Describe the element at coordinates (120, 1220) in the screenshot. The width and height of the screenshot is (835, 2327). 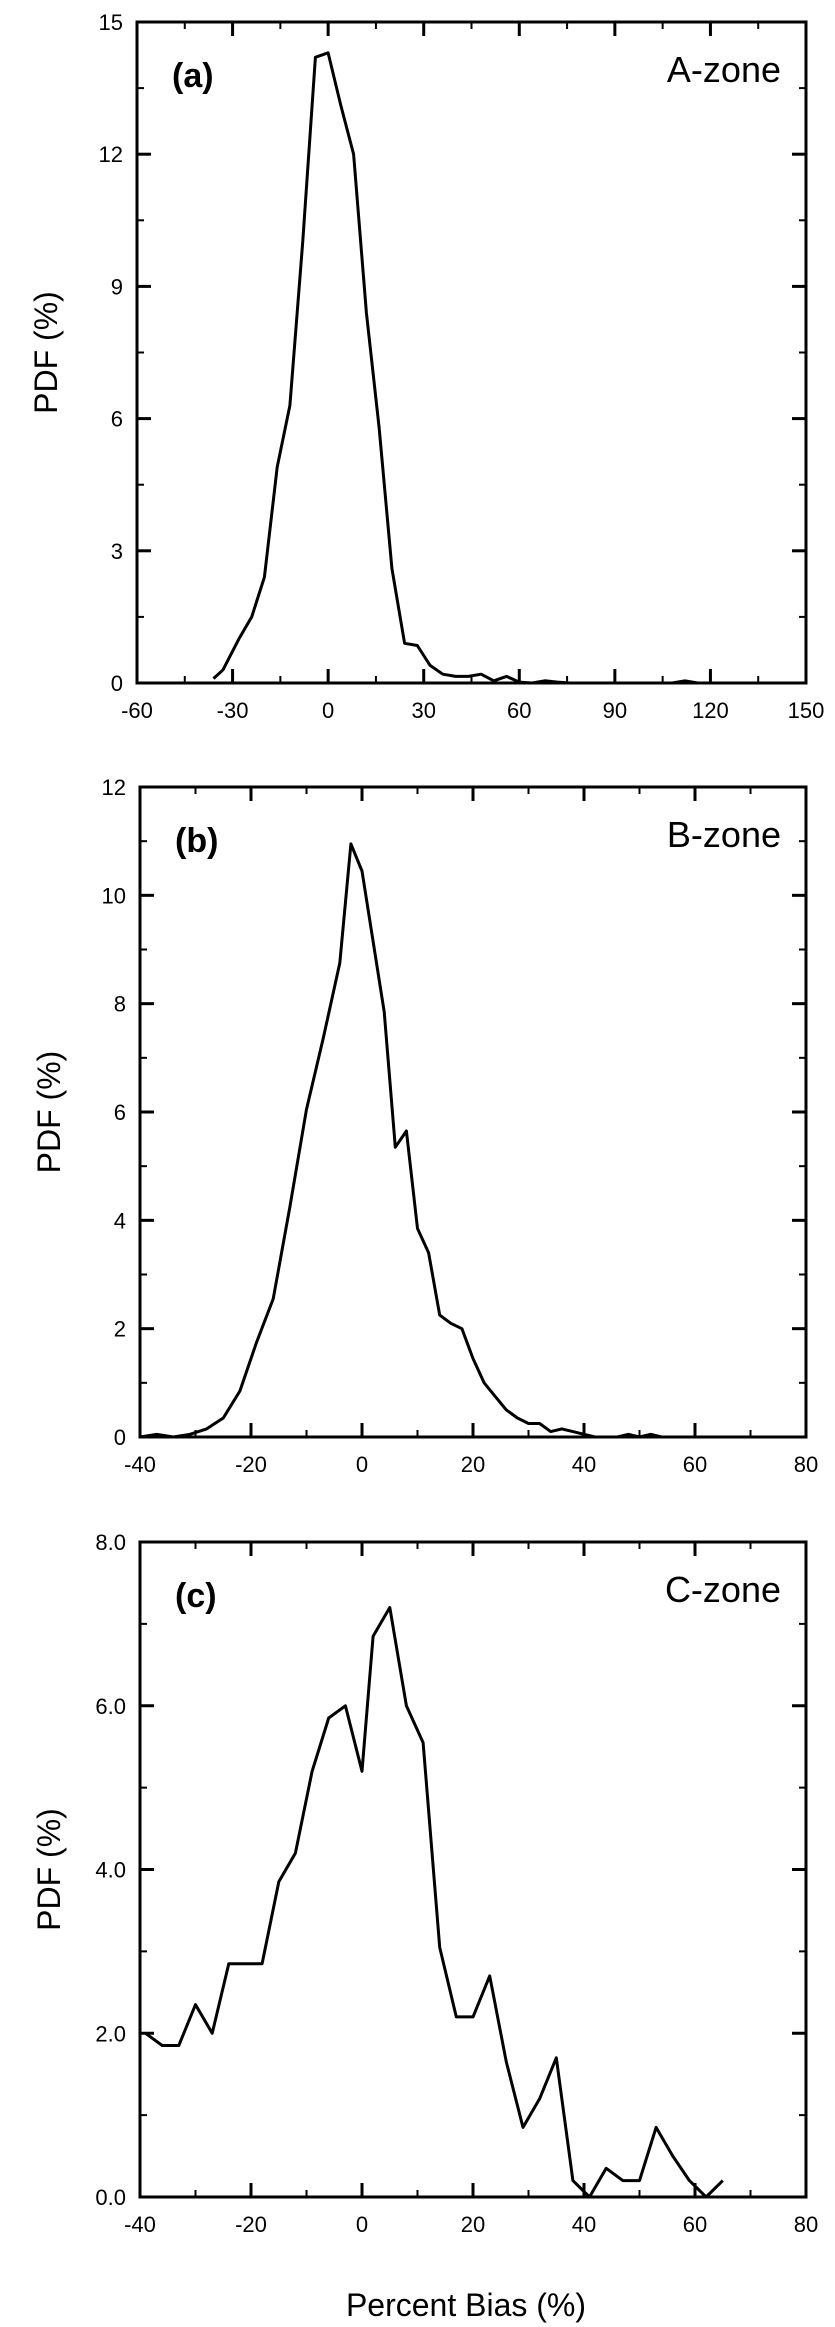
I see `y-tick-label: 4` at that location.